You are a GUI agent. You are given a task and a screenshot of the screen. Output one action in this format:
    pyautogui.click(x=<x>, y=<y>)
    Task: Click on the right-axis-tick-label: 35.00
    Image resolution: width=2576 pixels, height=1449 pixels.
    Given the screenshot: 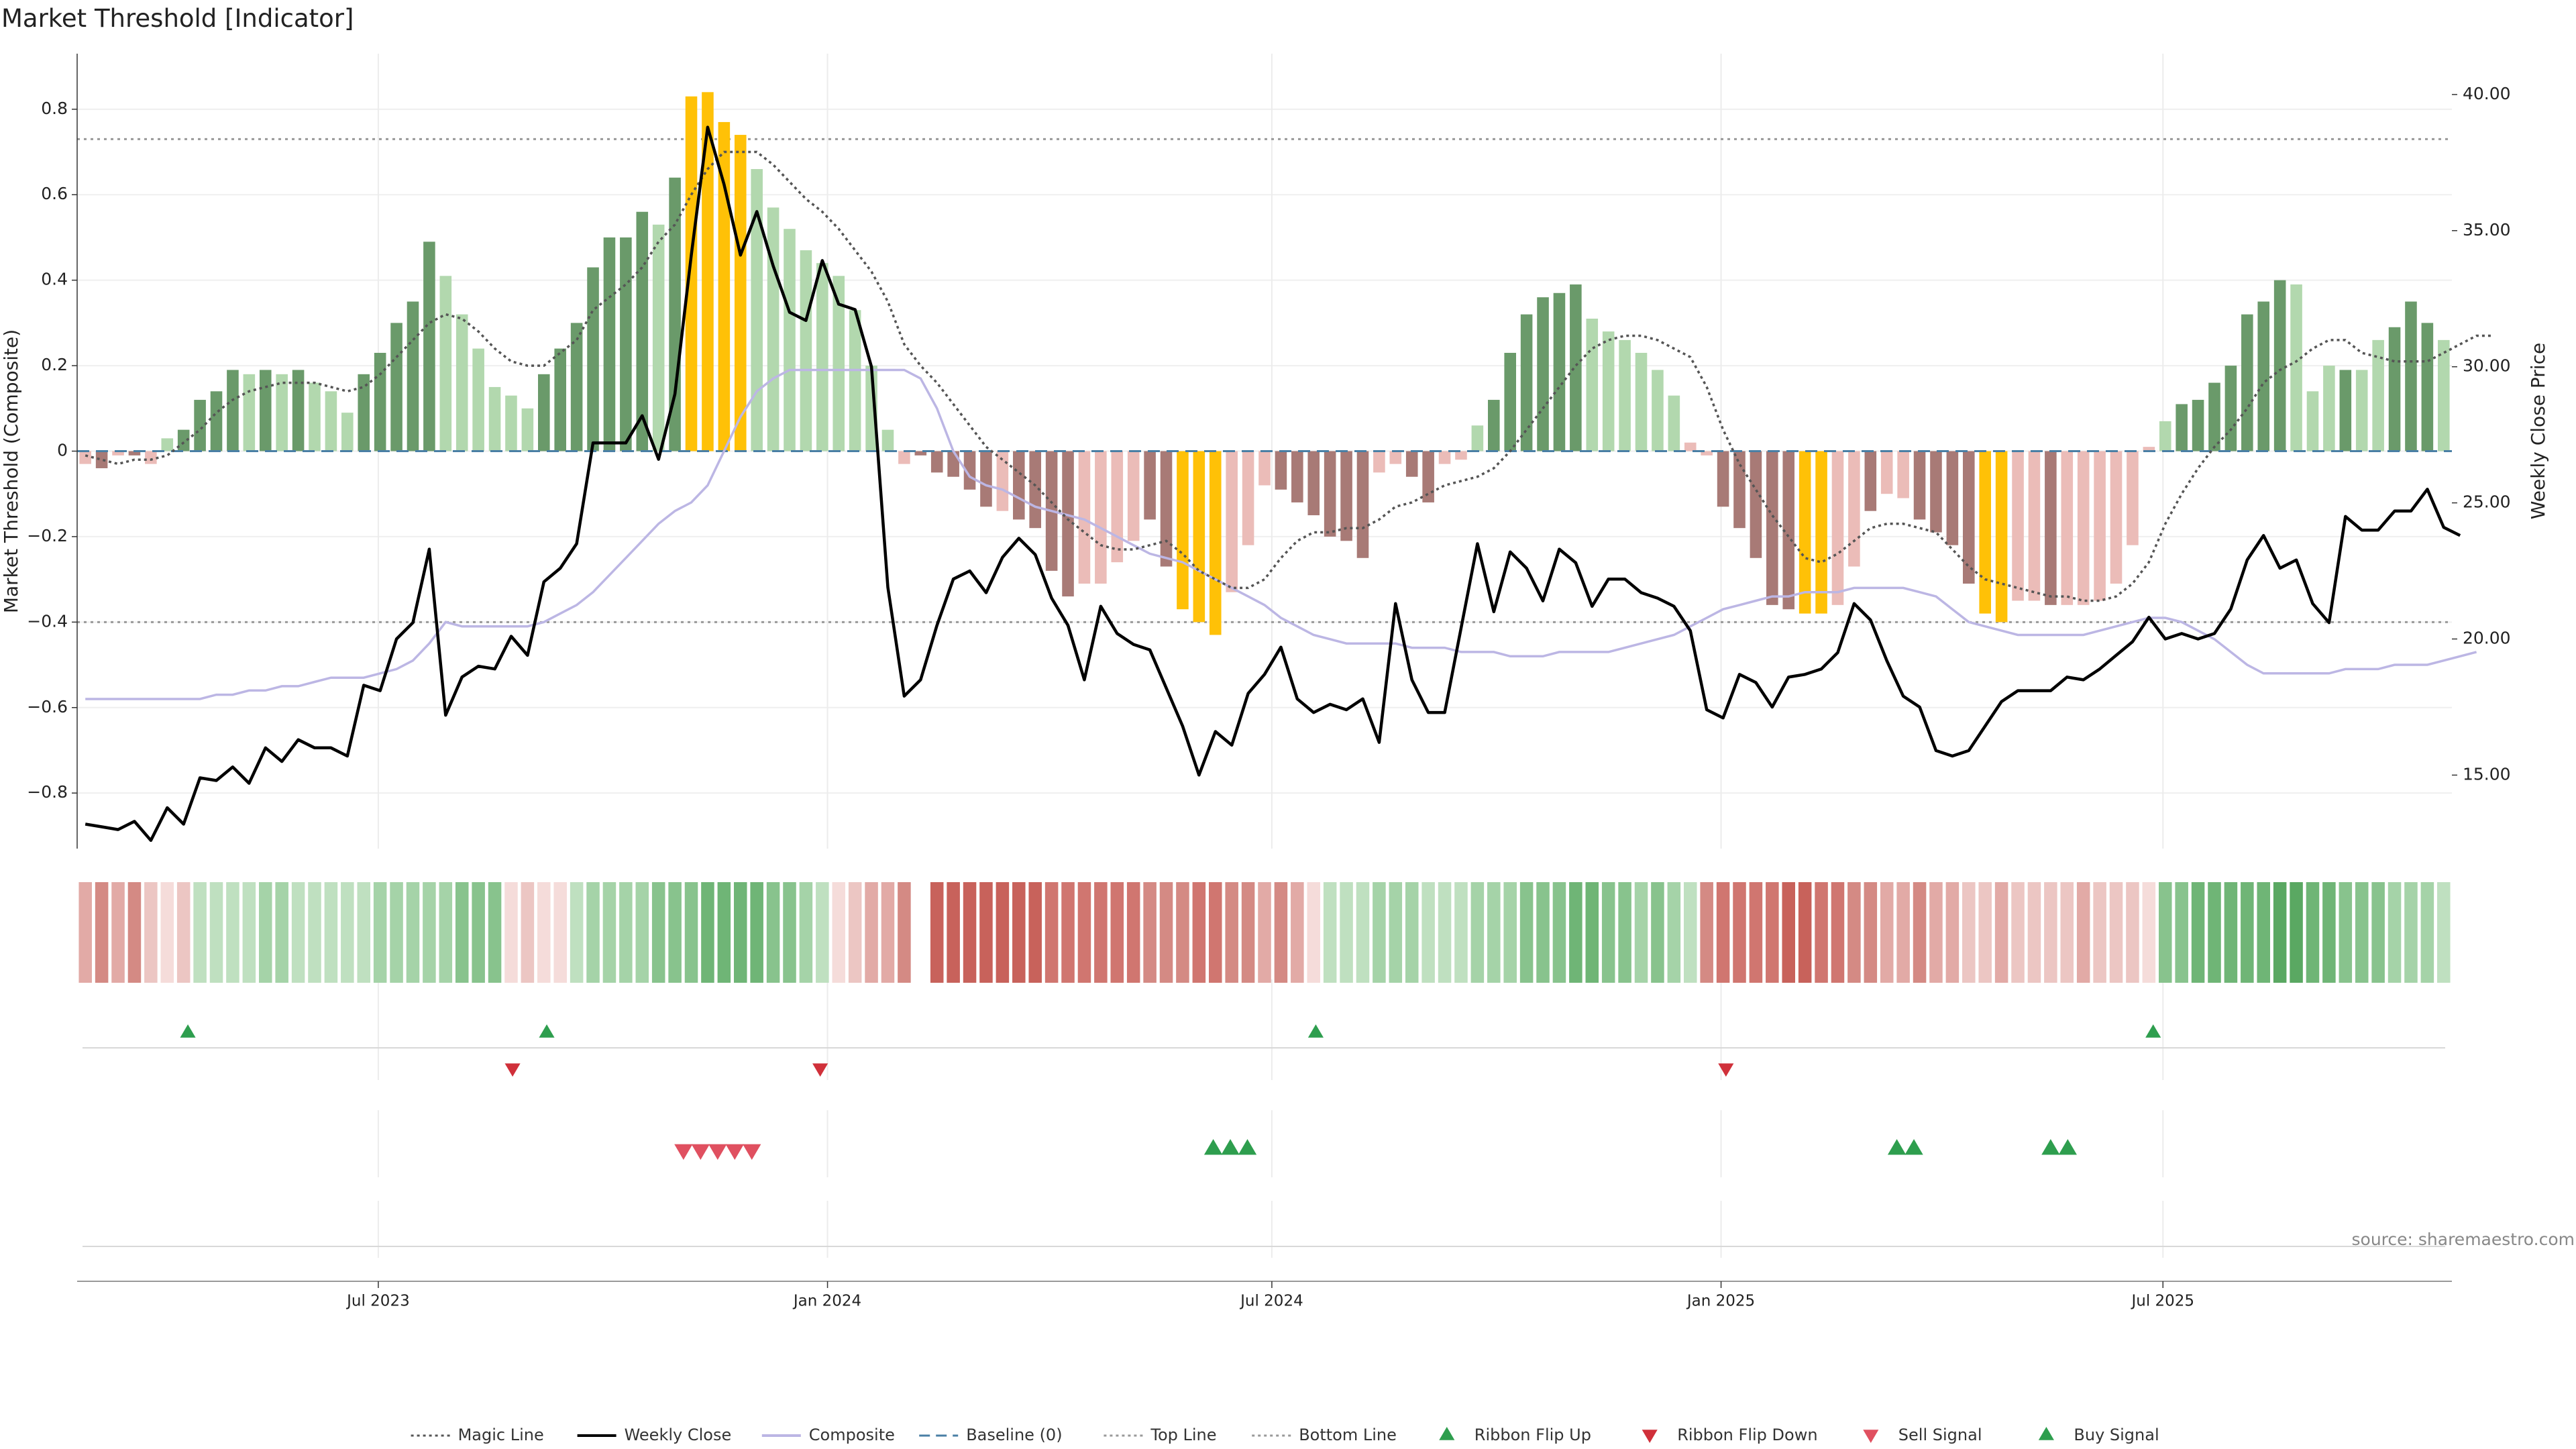 What is the action you would take?
    pyautogui.click(x=2487, y=229)
    